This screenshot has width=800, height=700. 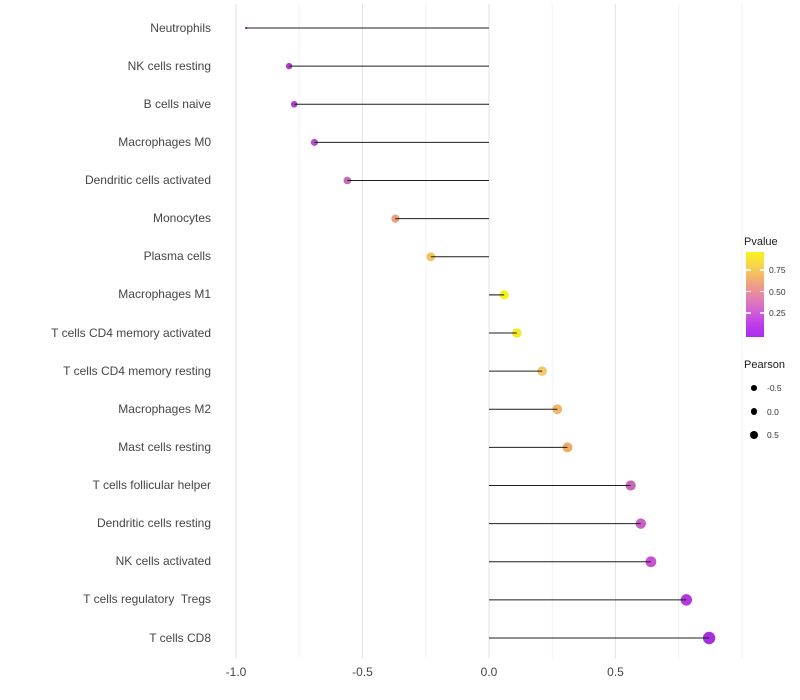 What do you see at coordinates (615, 672) in the screenshot?
I see `x-axis-tick-label: 0.5` at bounding box center [615, 672].